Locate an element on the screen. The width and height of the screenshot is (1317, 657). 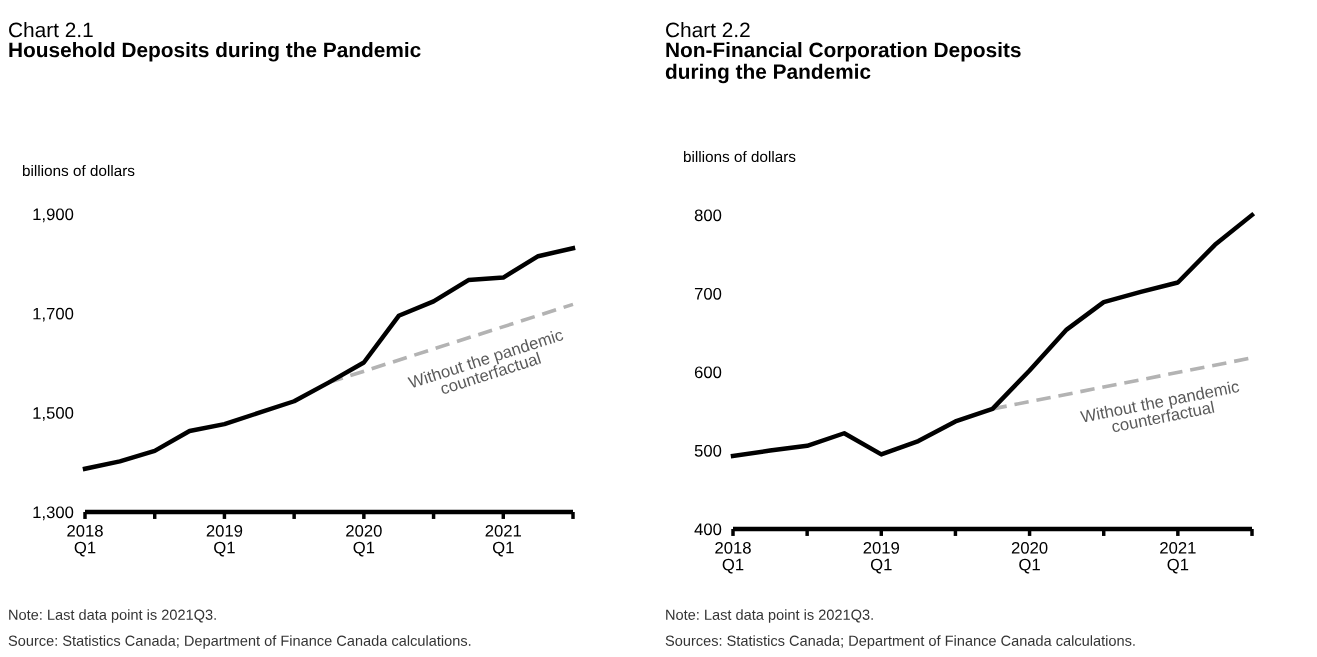
source-note: Sources: Statistics Canada; Department of Finance Canada calculations. is located at coordinates (900, 642).